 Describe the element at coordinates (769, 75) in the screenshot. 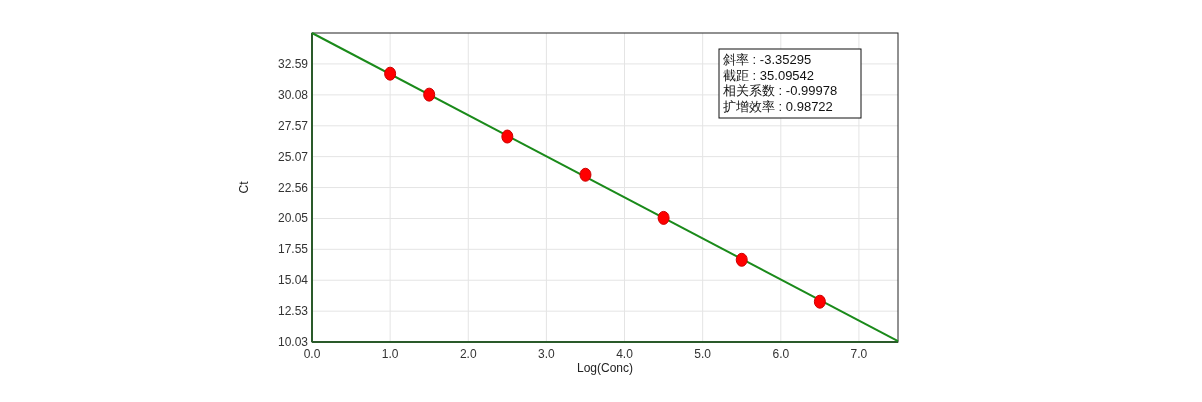

I see `annotation: 截距 : 35.09542` at that location.